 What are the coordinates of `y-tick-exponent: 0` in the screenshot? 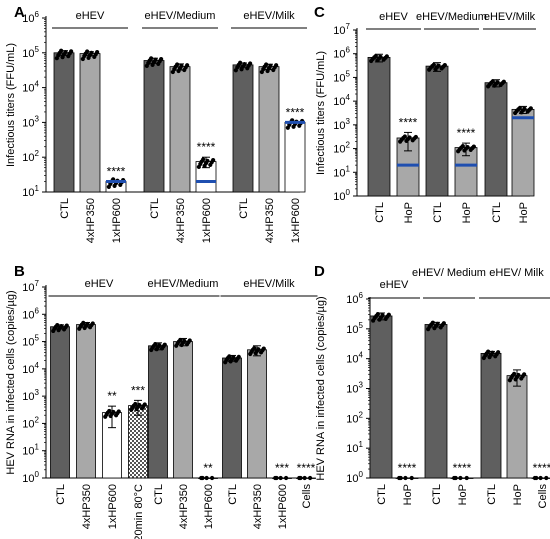 It's located at (37, 474).